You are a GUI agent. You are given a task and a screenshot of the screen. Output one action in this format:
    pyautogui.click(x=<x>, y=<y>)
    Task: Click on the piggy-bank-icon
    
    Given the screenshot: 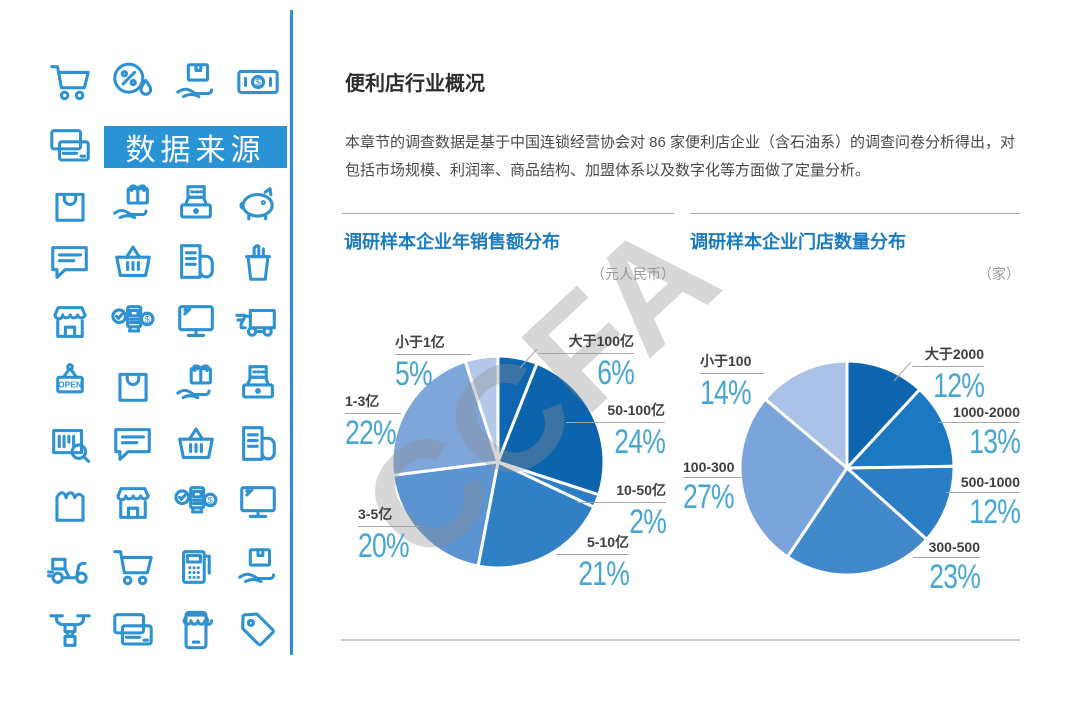 What is the action you would take?
    pyautogui.click(x=258, y=203)
    